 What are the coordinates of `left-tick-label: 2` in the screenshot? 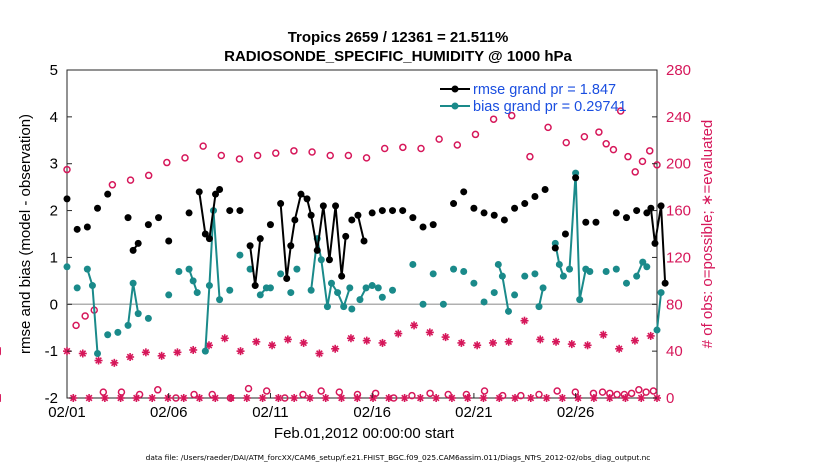 It's located at (54, 211).